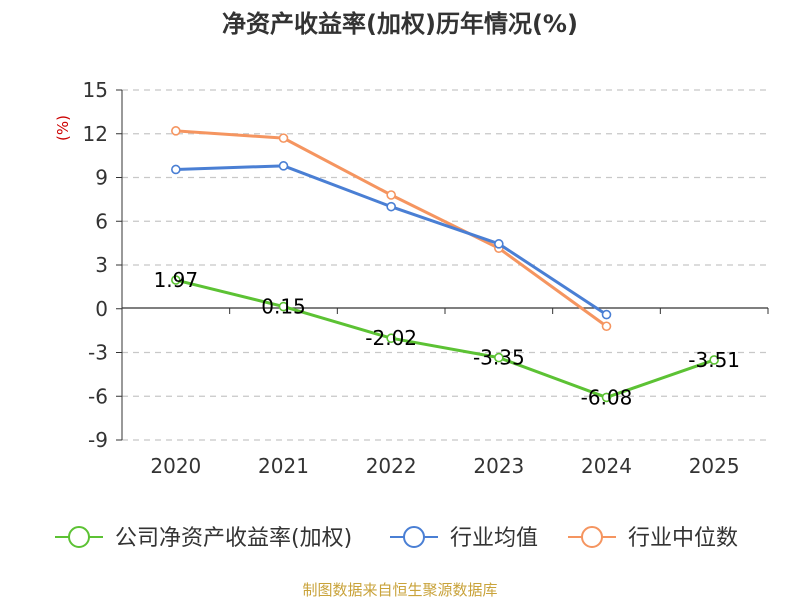 The width and height of the screenshot is (800, 600). Describe the element at coordinates (101, 178) in the screenshot. I see `y-tick-label: 9` at that location.